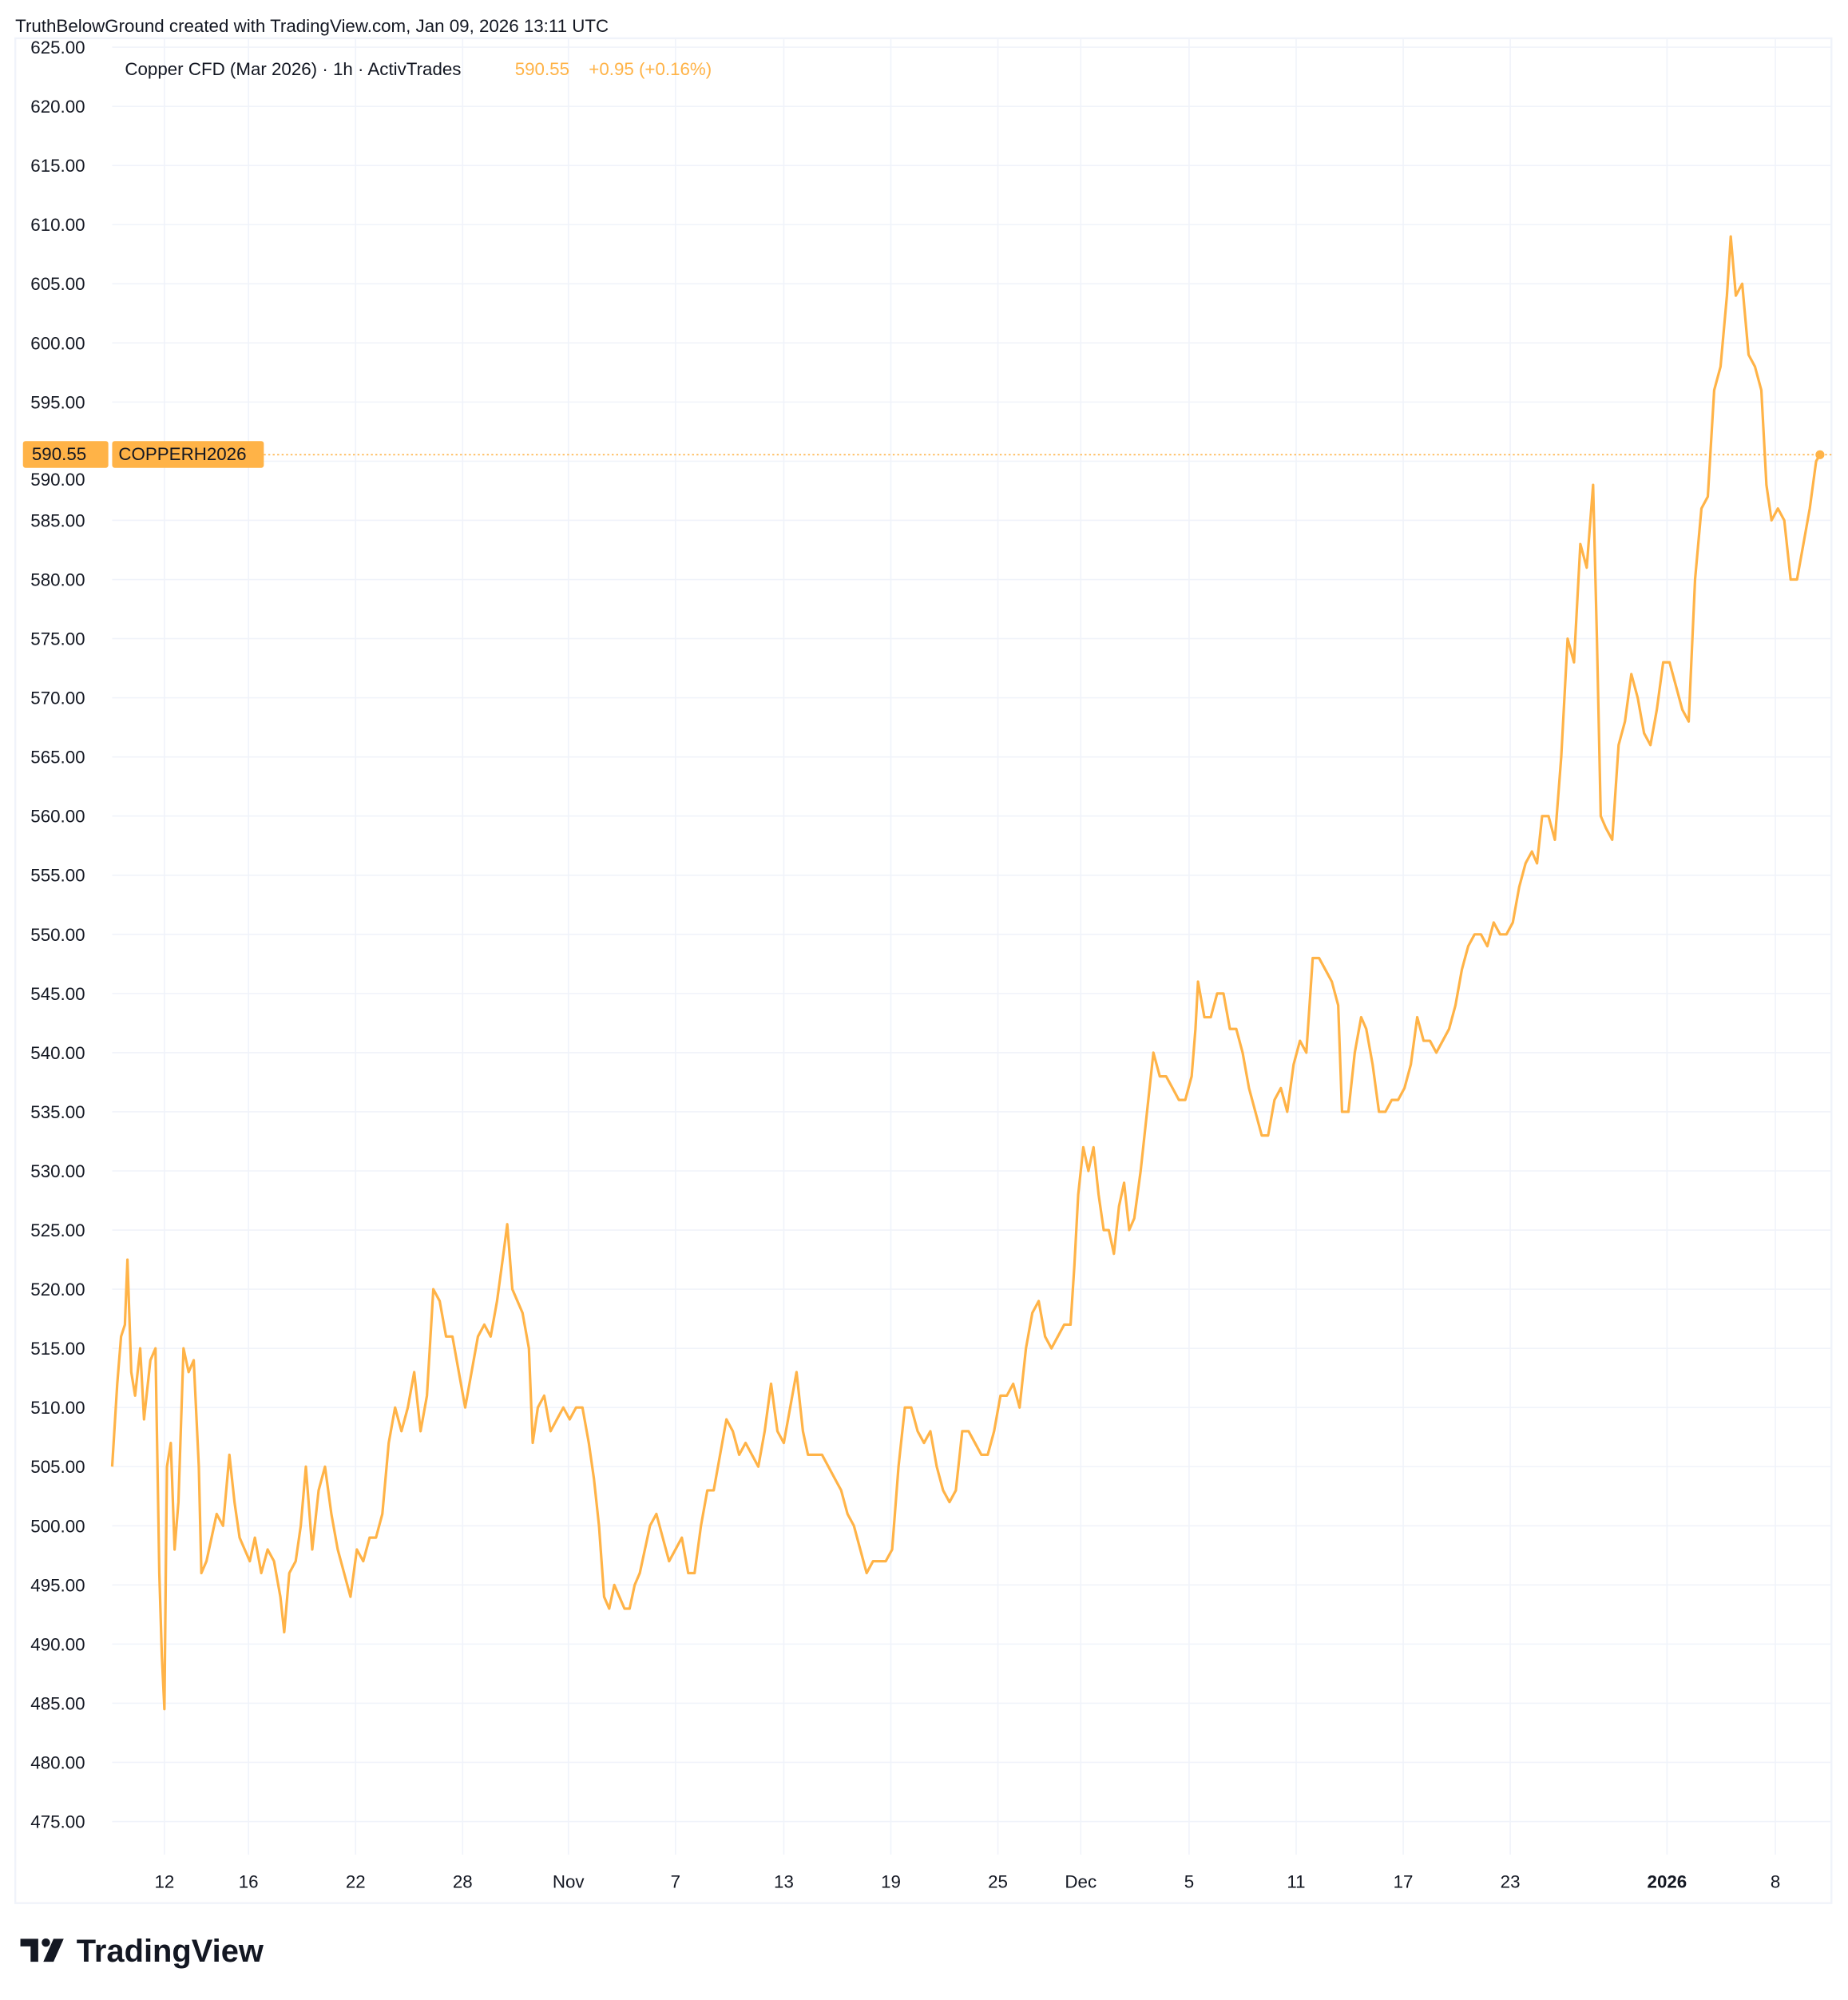  Describe the element at coordinates (57, 1171) in the screenshot. I see `y-tick-label: 530.00` at that location.